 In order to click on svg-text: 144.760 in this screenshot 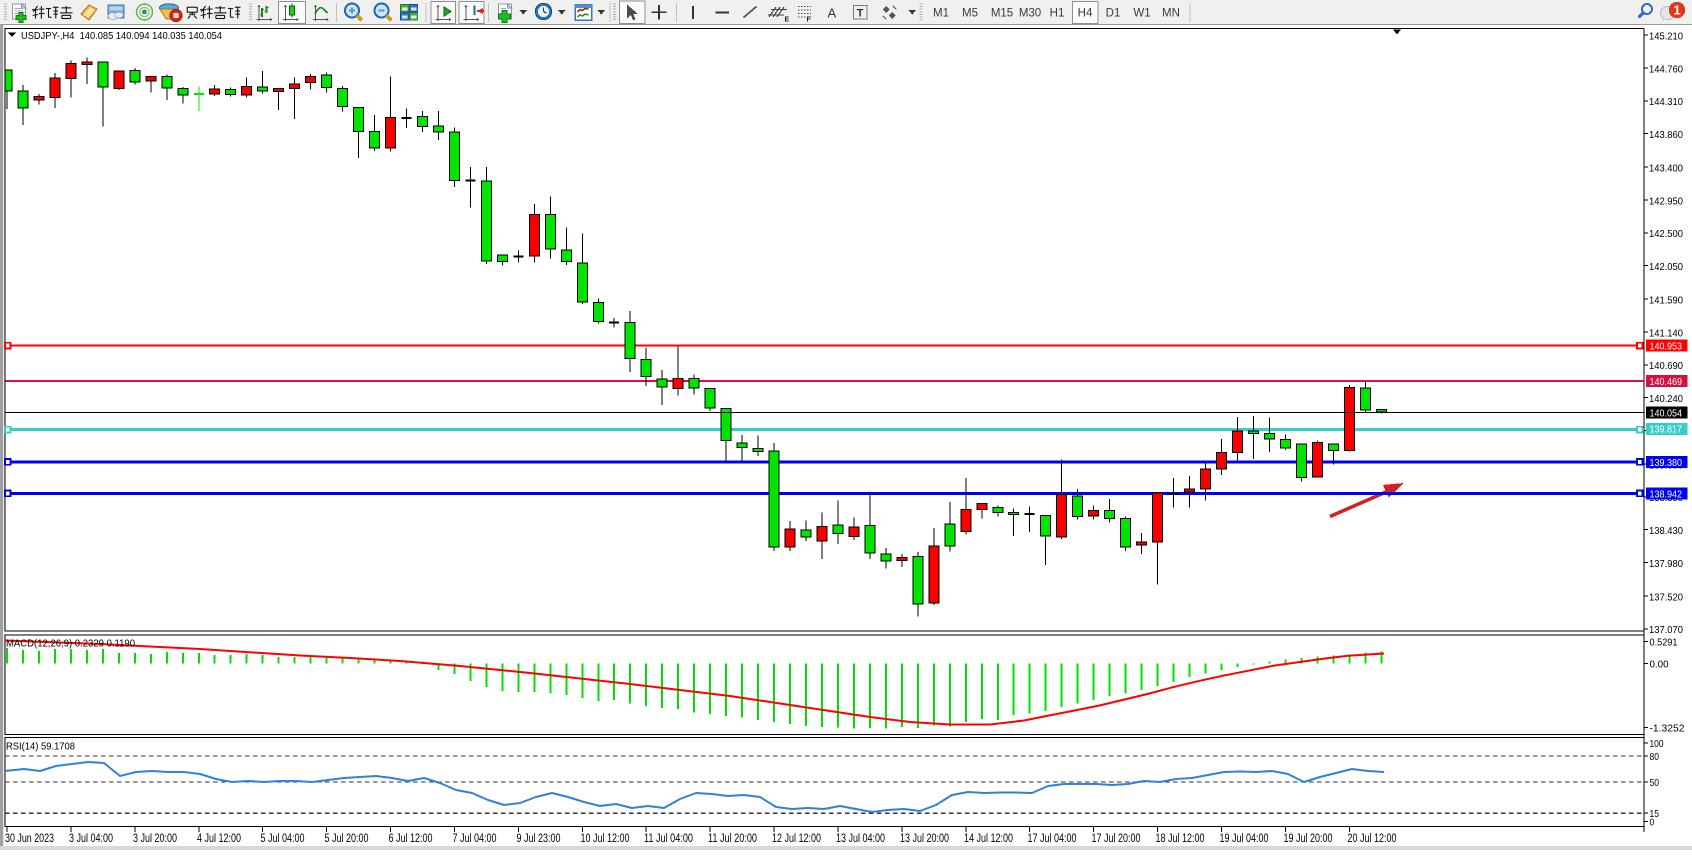, I will do `click(1666, 69)`.